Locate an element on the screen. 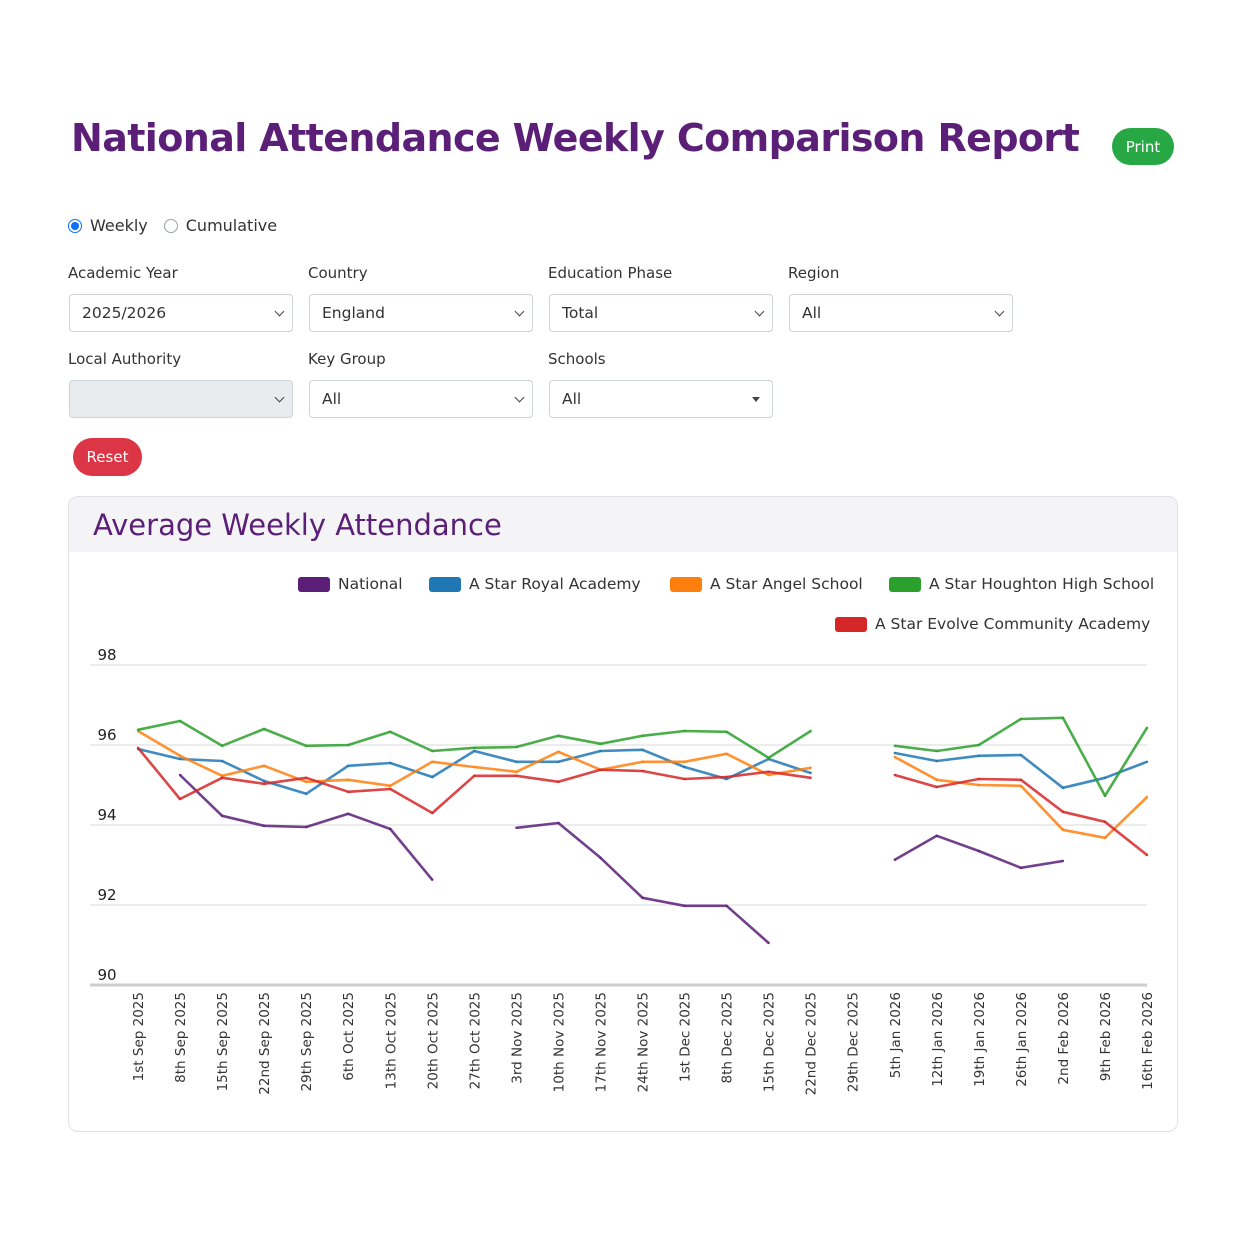  education-phase-select: Total is located at coordinates (661, 313).